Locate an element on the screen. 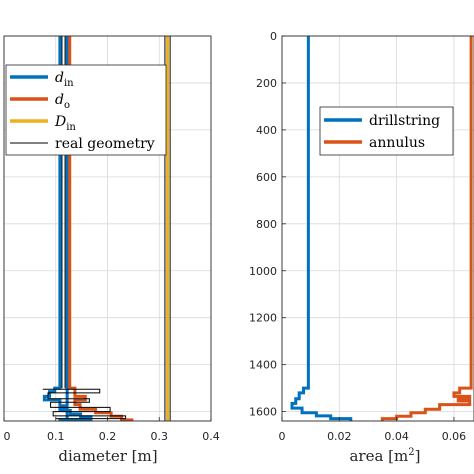  left-xtick-label-4: 0.4 is located at coordinates (211, 436).